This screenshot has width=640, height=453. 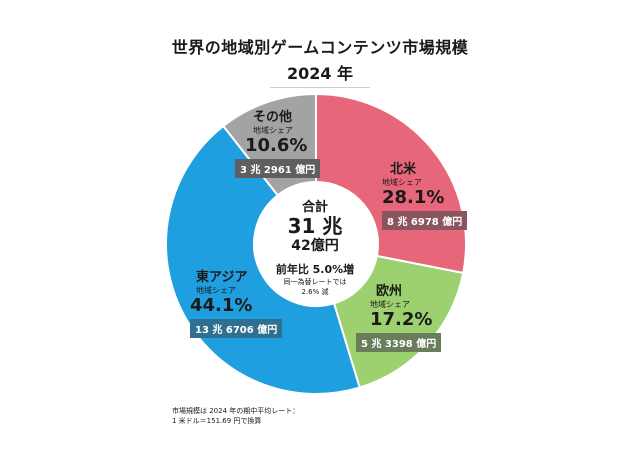 I want to click on chart-title: 世界の地域別ゲームコンテンツ市場規模, so click(x=320, y=47).